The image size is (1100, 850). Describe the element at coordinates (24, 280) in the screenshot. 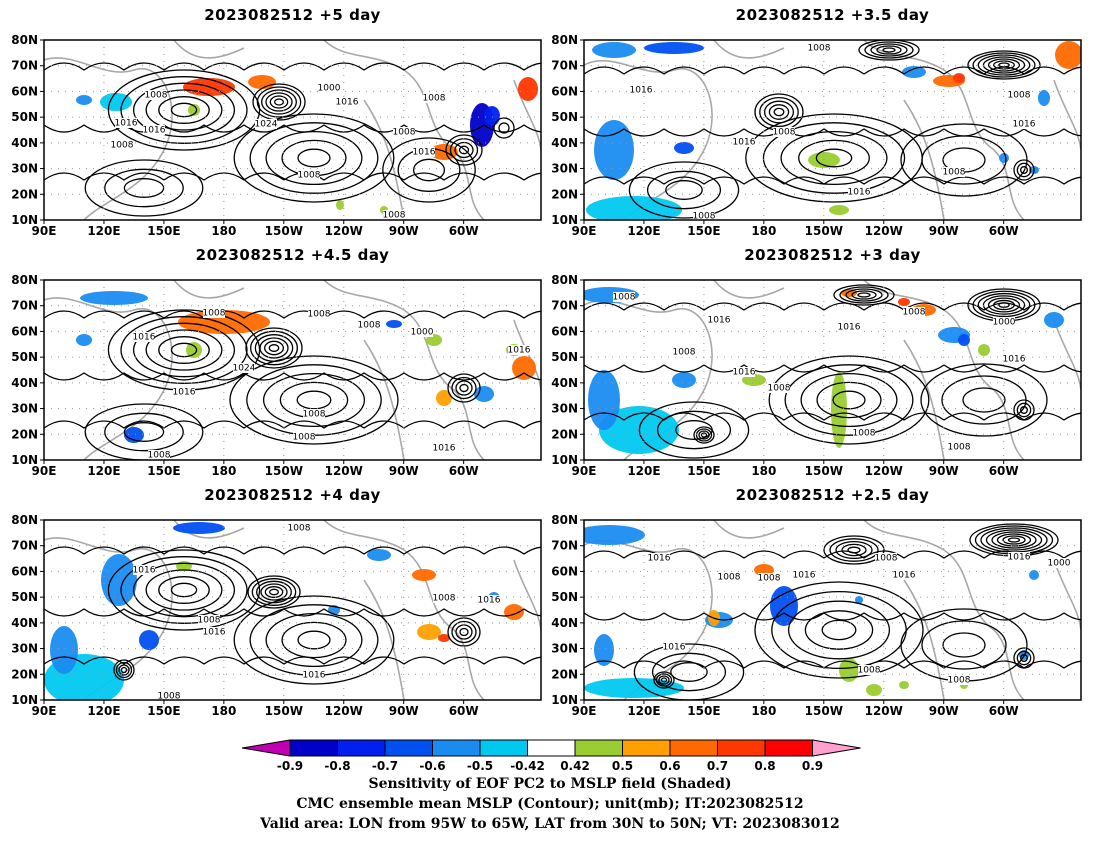

I see `lat-tick-label: 80N` at that location.